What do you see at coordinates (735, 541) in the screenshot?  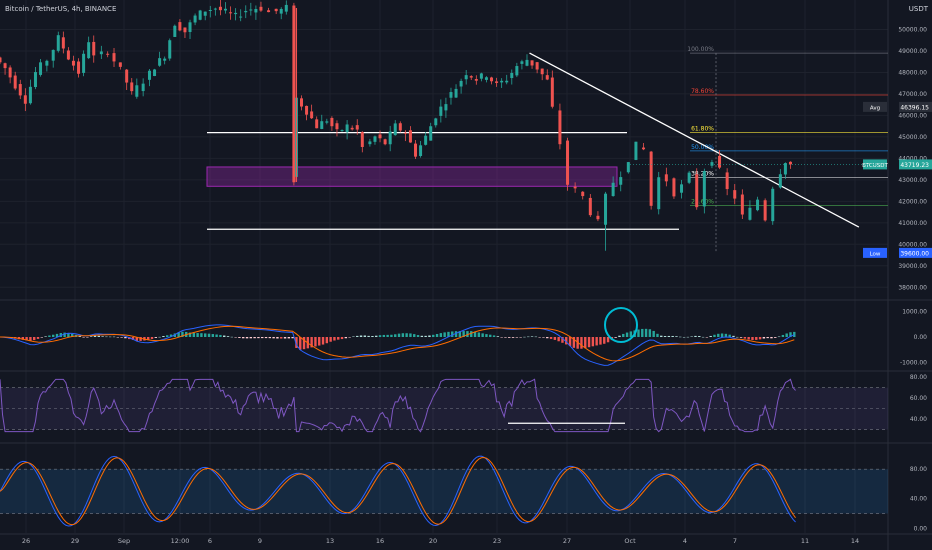 I see `time-tick-label: 7` at bounding box center [735, 541].